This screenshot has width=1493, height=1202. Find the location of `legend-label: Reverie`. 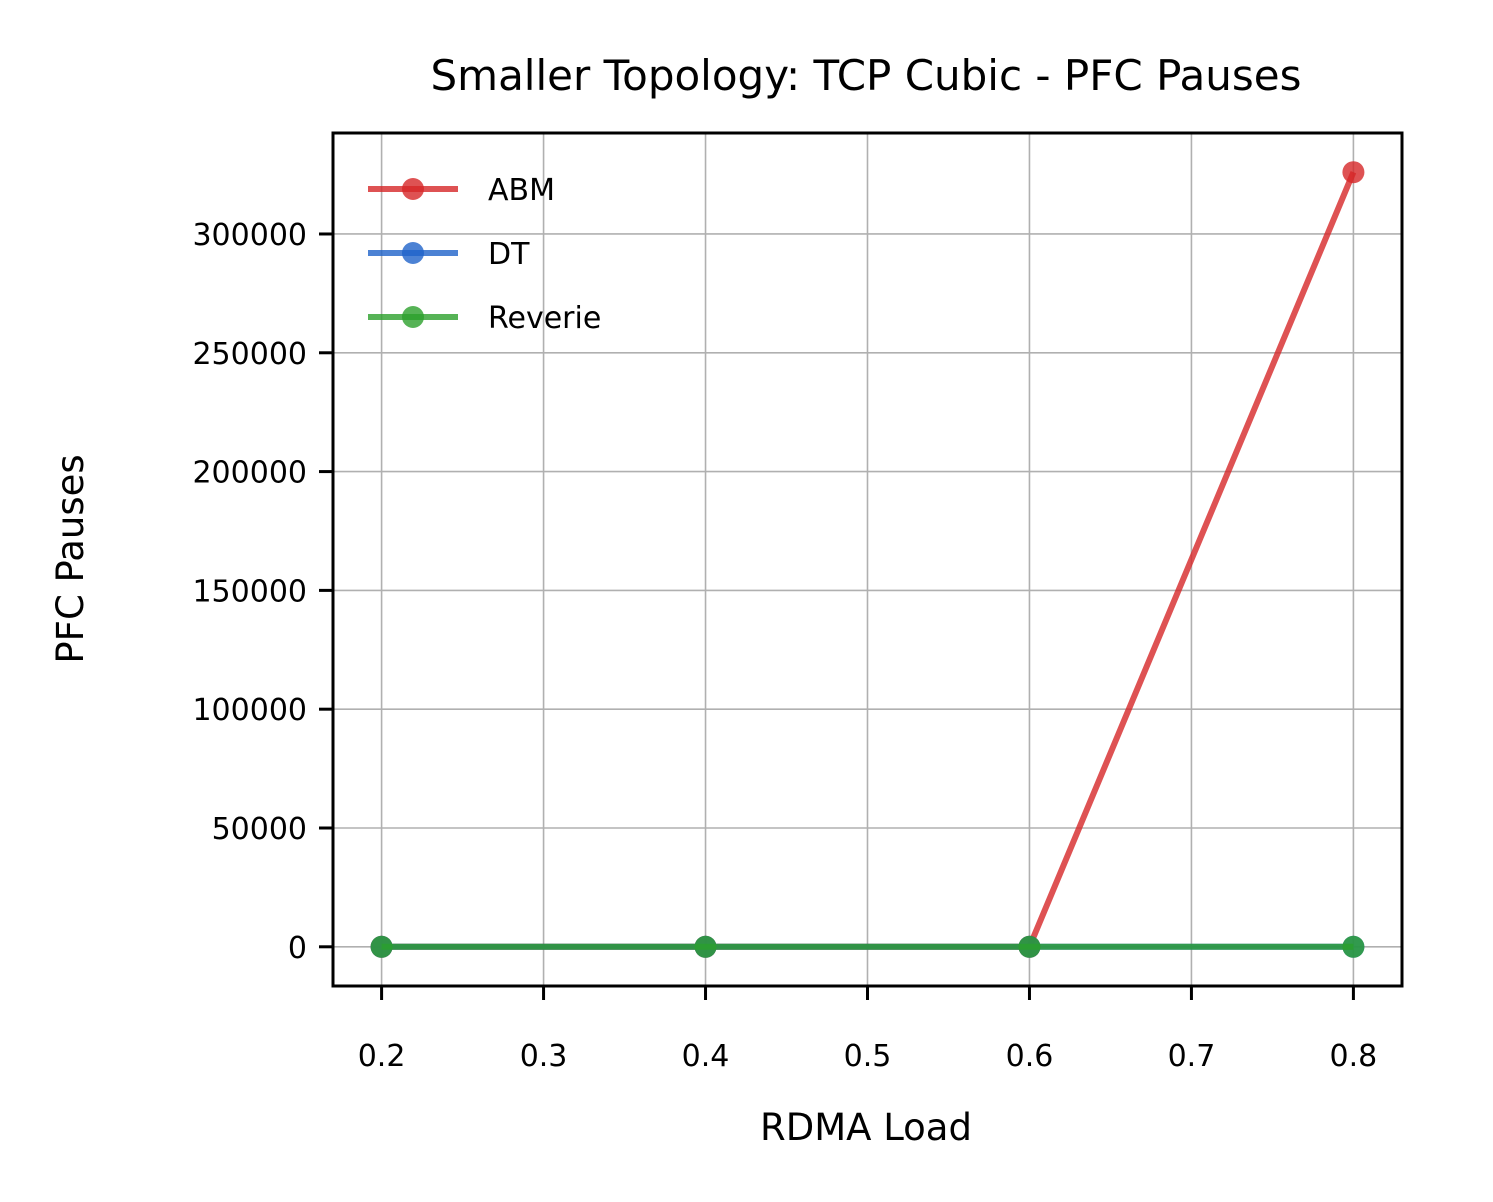

legend-label: Reverie is located at coordinates (544, 318).